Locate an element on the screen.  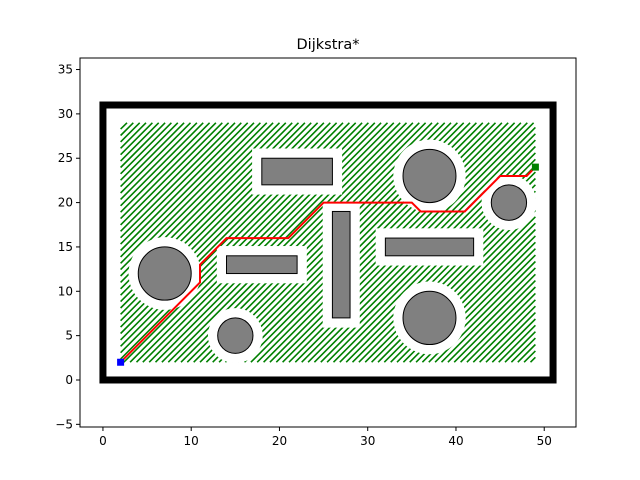
y-tick-label: 15 is located at coordinates (65, 247).